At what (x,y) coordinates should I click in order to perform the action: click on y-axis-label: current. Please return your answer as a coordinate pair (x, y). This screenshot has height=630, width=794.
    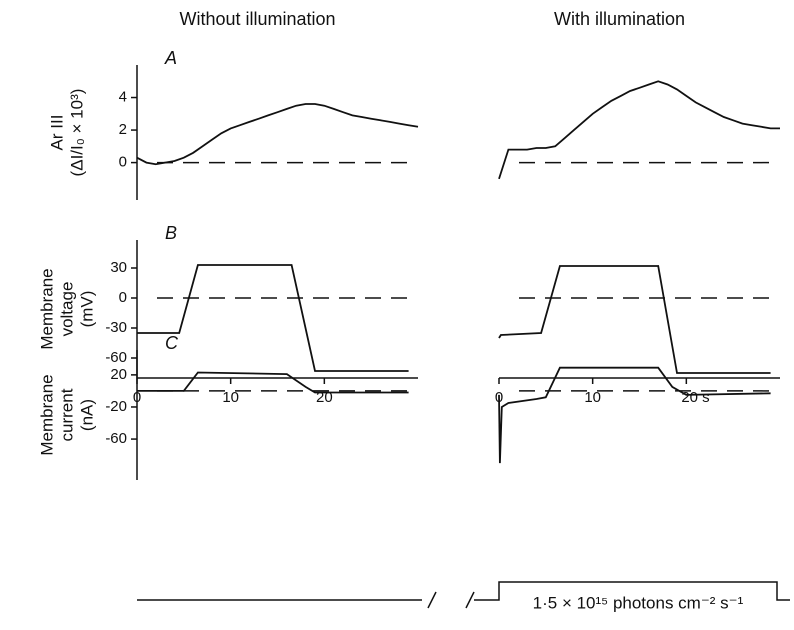
    Looking at the image, I should click on (66, 414).